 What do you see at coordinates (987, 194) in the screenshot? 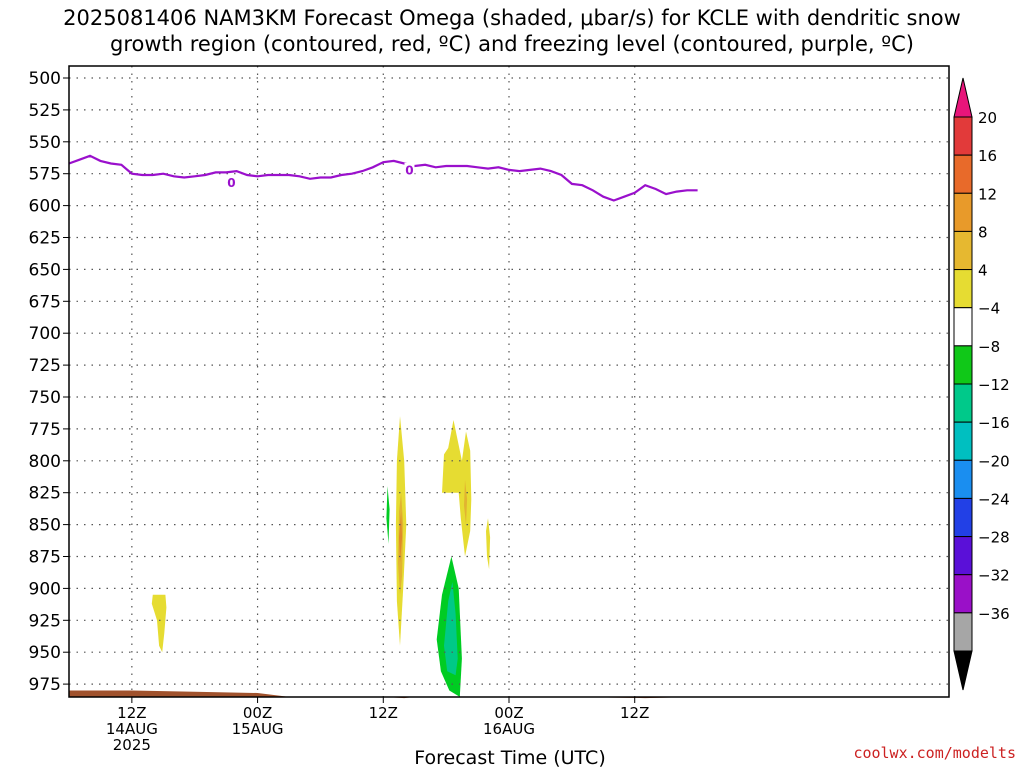
I see `colorbar-label-2: 12` at bounding box center [987, 194].